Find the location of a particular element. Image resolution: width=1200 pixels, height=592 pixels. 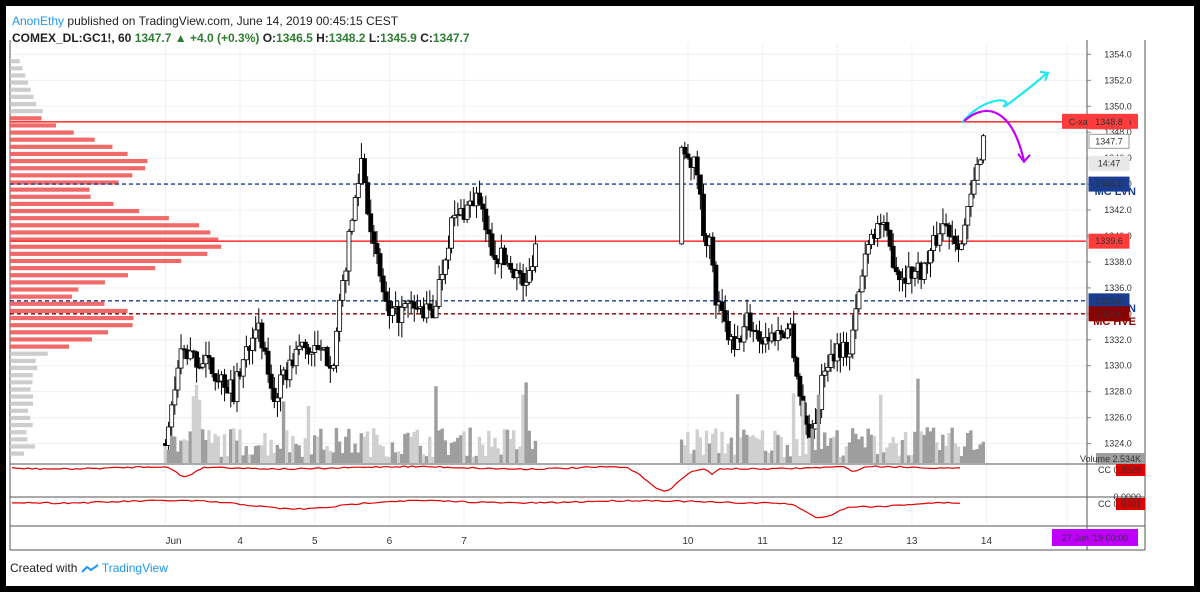

author-name: AnonEthy is located at coordinates (38, 21).